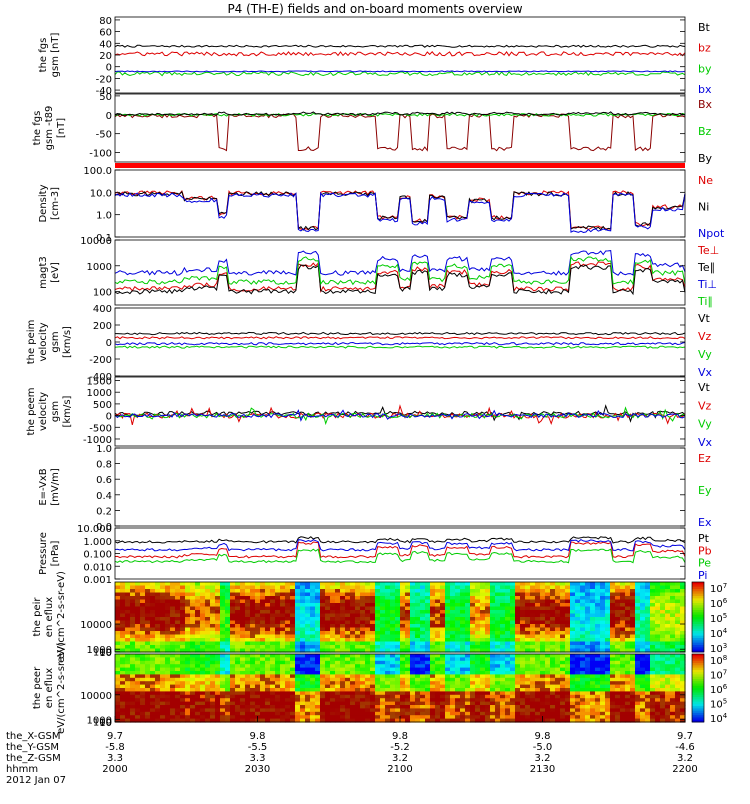 Image resolution: width=750 pixels, height=804 pixels. I want to click on y-tick-label: -500, so click(100, 428).